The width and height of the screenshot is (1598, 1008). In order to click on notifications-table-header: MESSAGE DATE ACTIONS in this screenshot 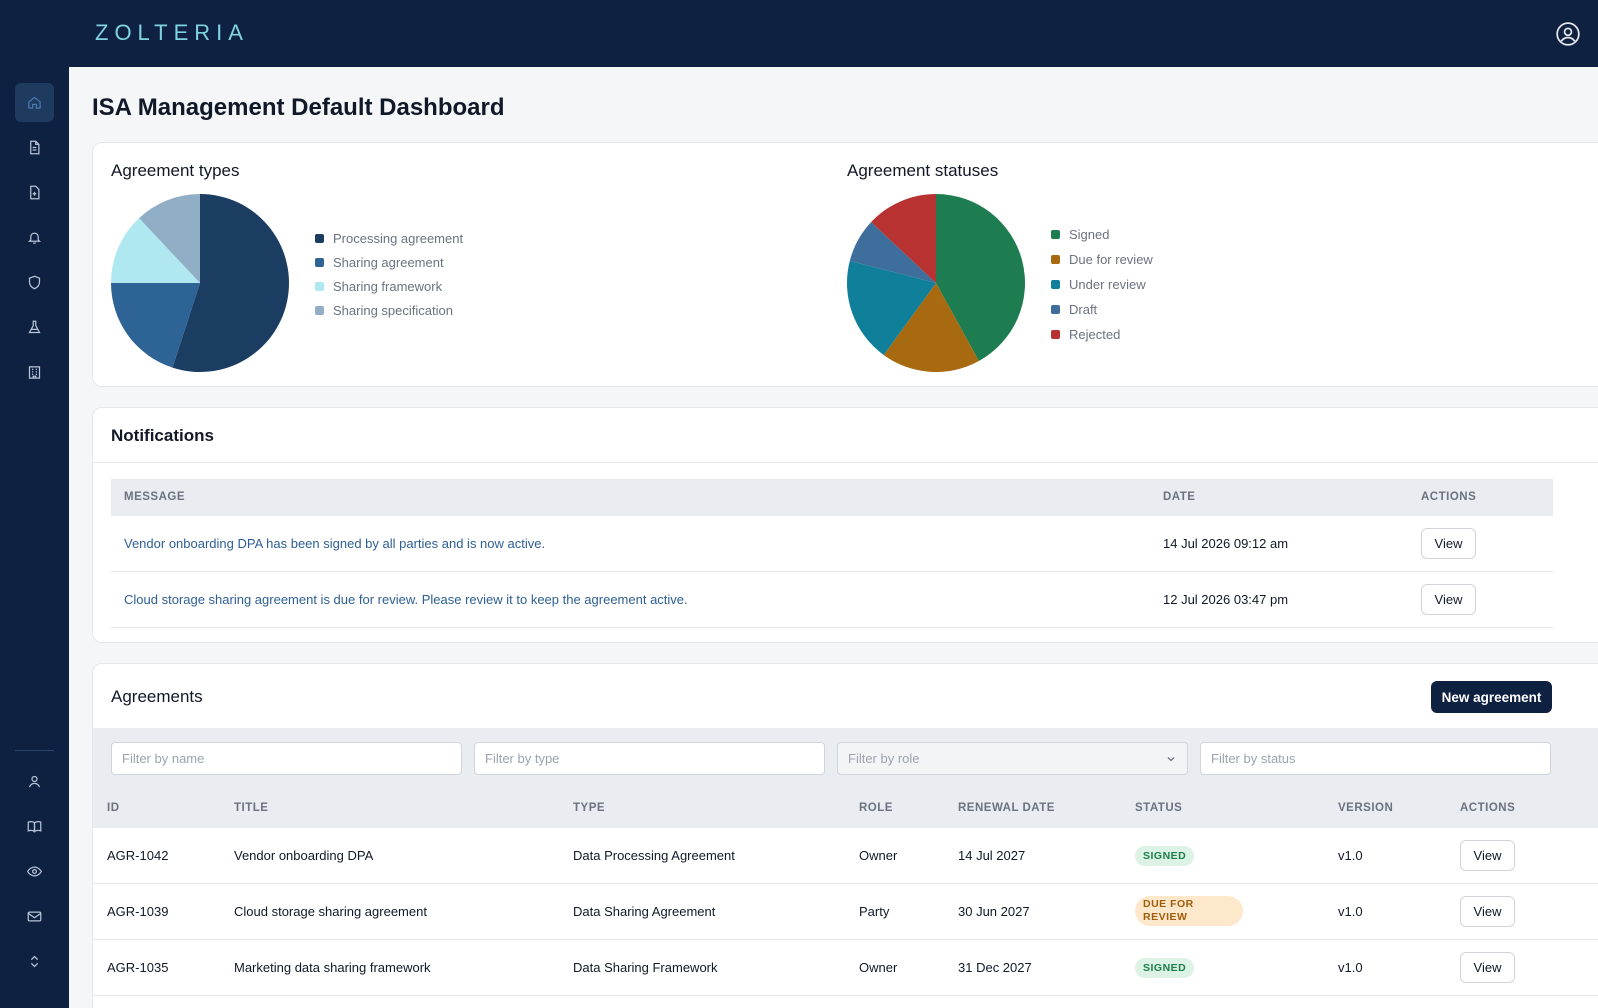, I will do `click(832, 497)`.